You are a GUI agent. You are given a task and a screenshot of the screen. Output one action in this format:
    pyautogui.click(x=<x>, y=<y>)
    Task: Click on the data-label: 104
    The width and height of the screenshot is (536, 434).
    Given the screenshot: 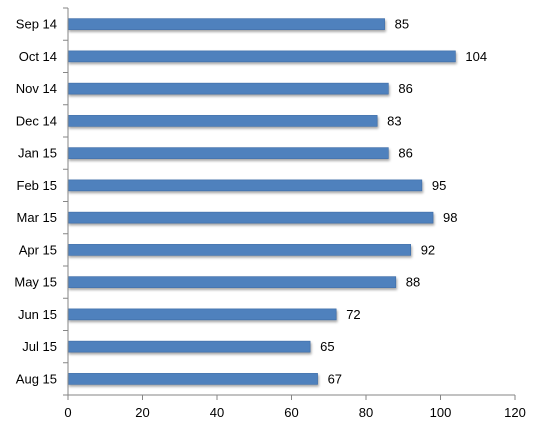 What is the action you would take?
    pyautogui.click(x=476, y=56)
    